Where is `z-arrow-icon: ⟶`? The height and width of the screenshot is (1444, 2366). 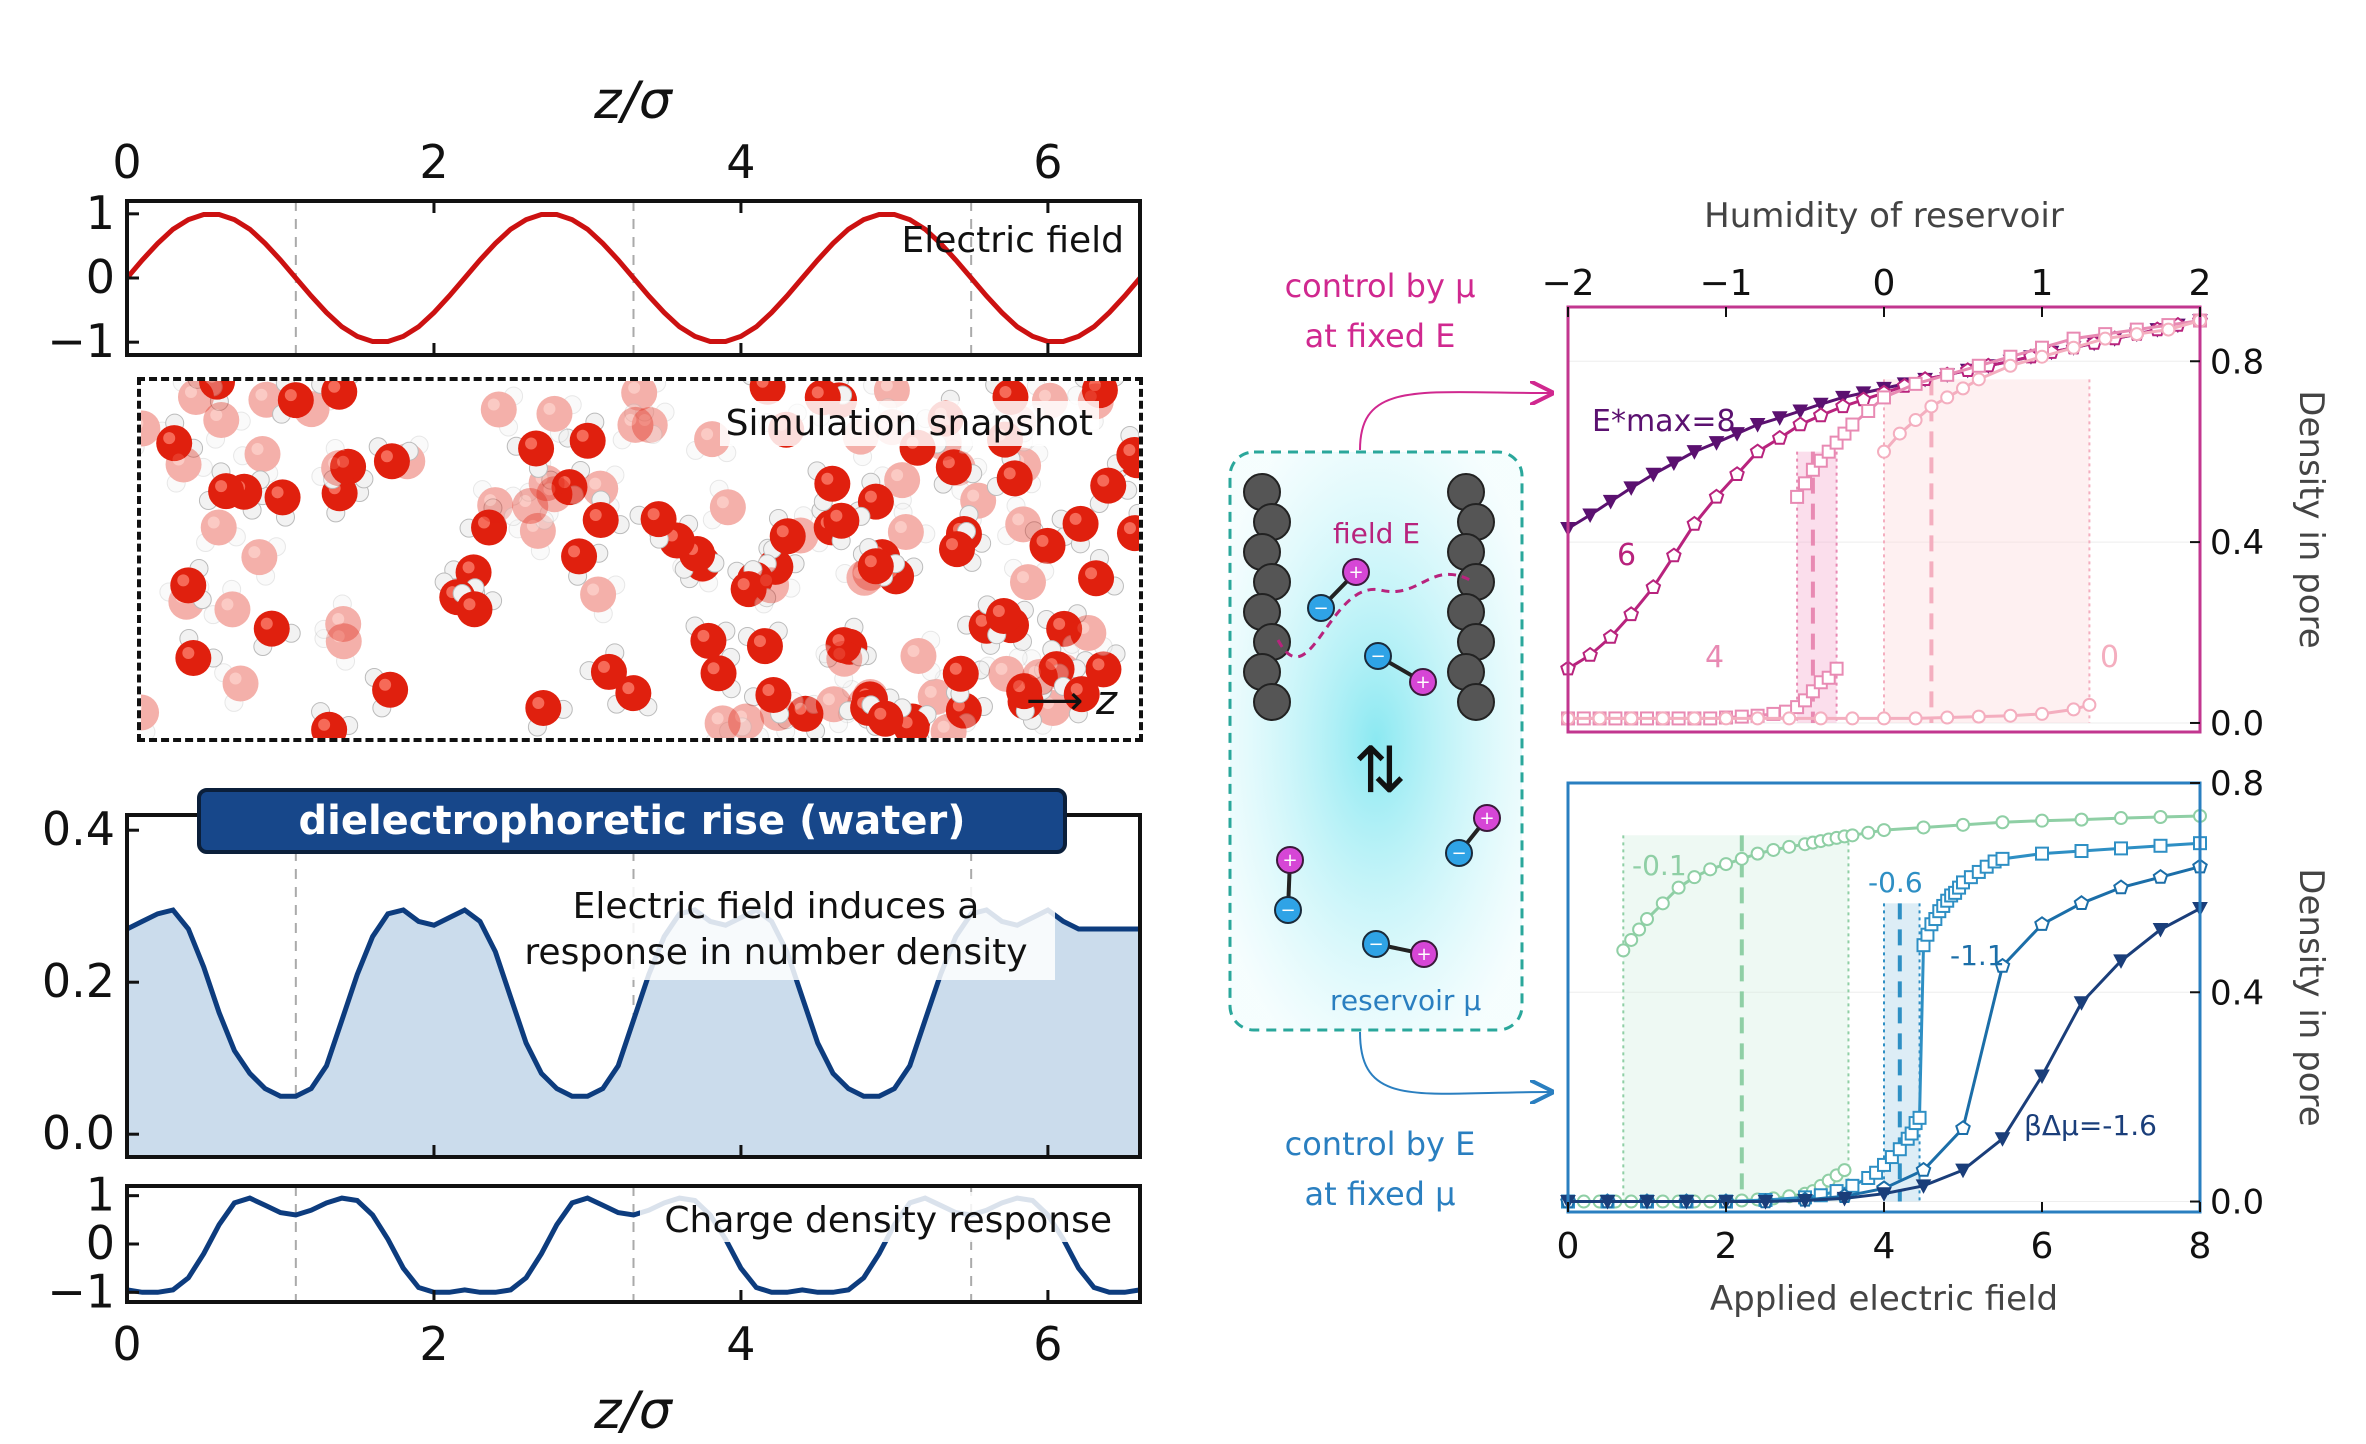
z-arrow-icon: ⟶ is located at coordinates (1054, 701).